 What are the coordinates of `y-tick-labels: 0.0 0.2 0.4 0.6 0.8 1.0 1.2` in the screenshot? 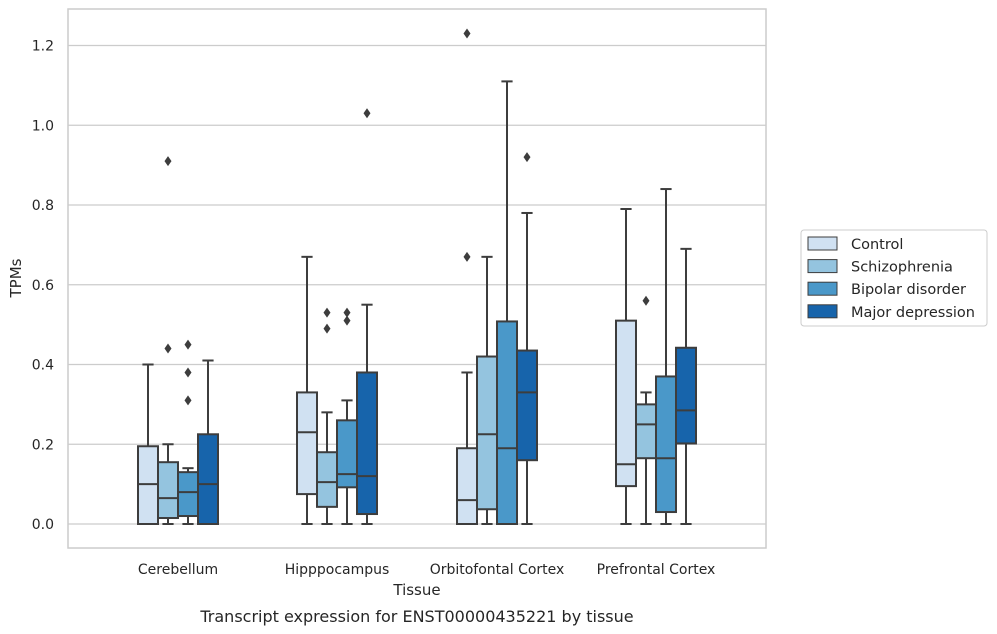 It's located at (43, 286).